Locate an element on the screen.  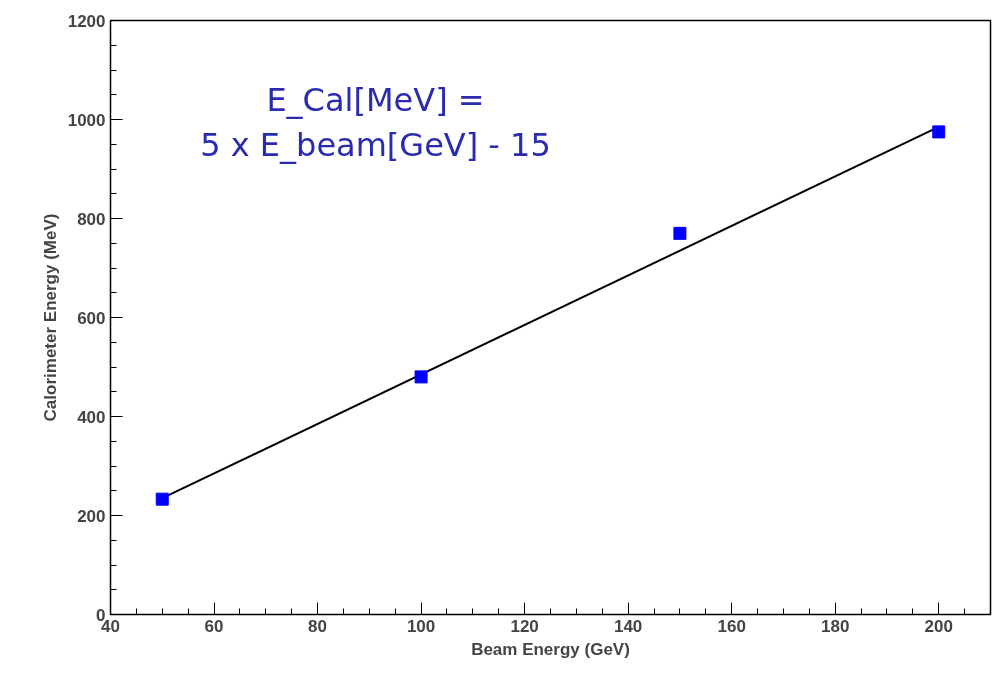
y-tick-label: 200 is located at coordinates (91, 516).